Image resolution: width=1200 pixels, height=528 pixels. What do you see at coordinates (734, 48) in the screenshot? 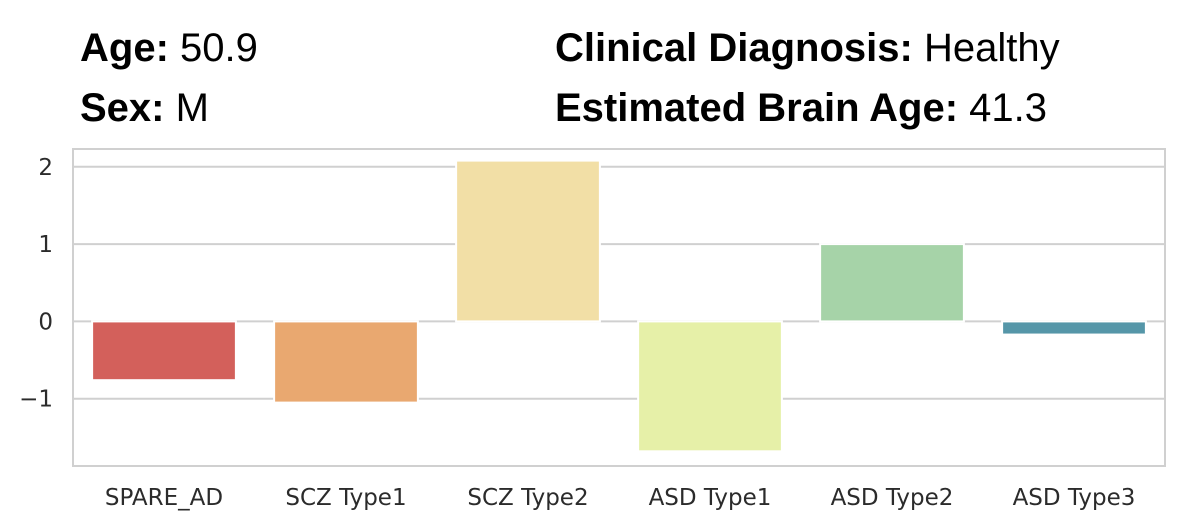
I see `diagnosis-label: Clinical Diagnosis:` at bounding box center [734, 48].